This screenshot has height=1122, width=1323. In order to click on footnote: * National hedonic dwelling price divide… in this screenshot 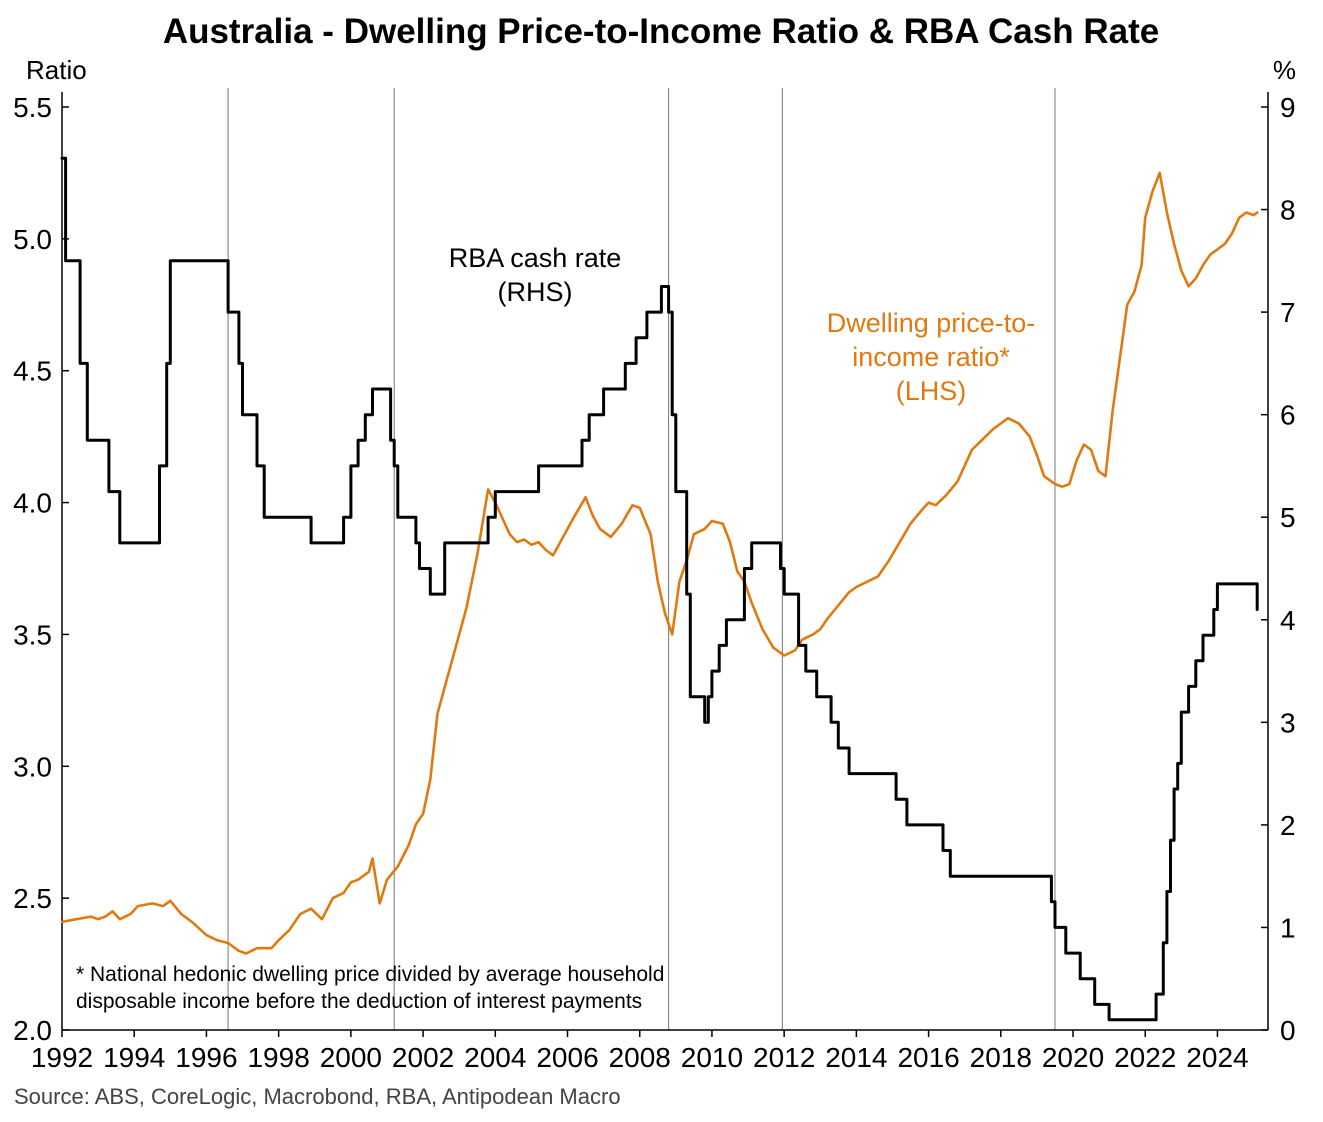, I will do `click(370, 988)`.